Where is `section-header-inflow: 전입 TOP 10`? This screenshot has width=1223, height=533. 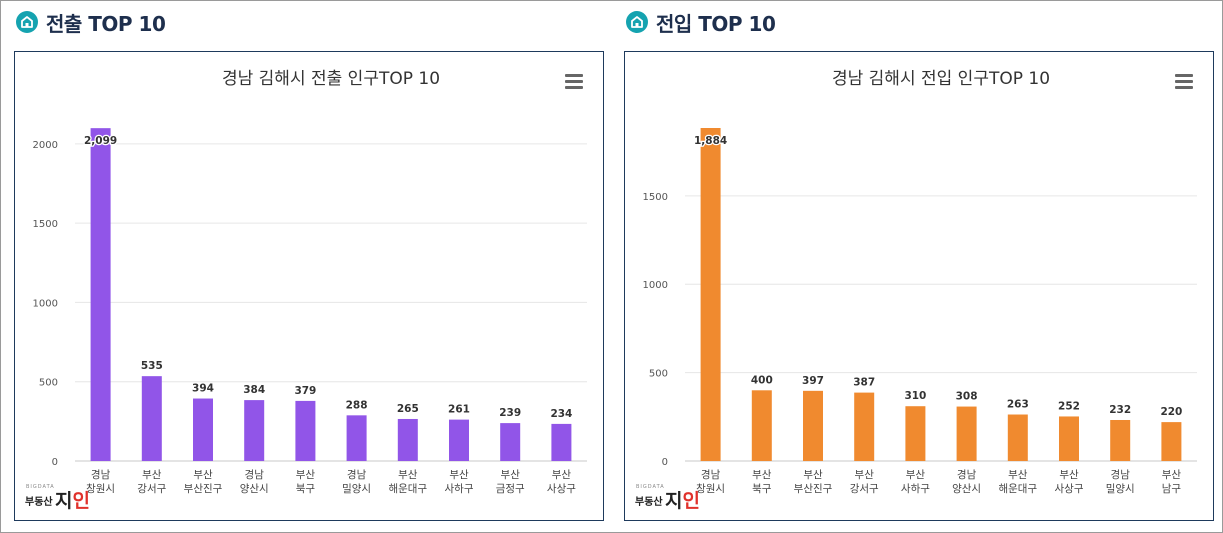
section-header-inflow: 전입 TOP 10 is located at coordinates (701, 22).